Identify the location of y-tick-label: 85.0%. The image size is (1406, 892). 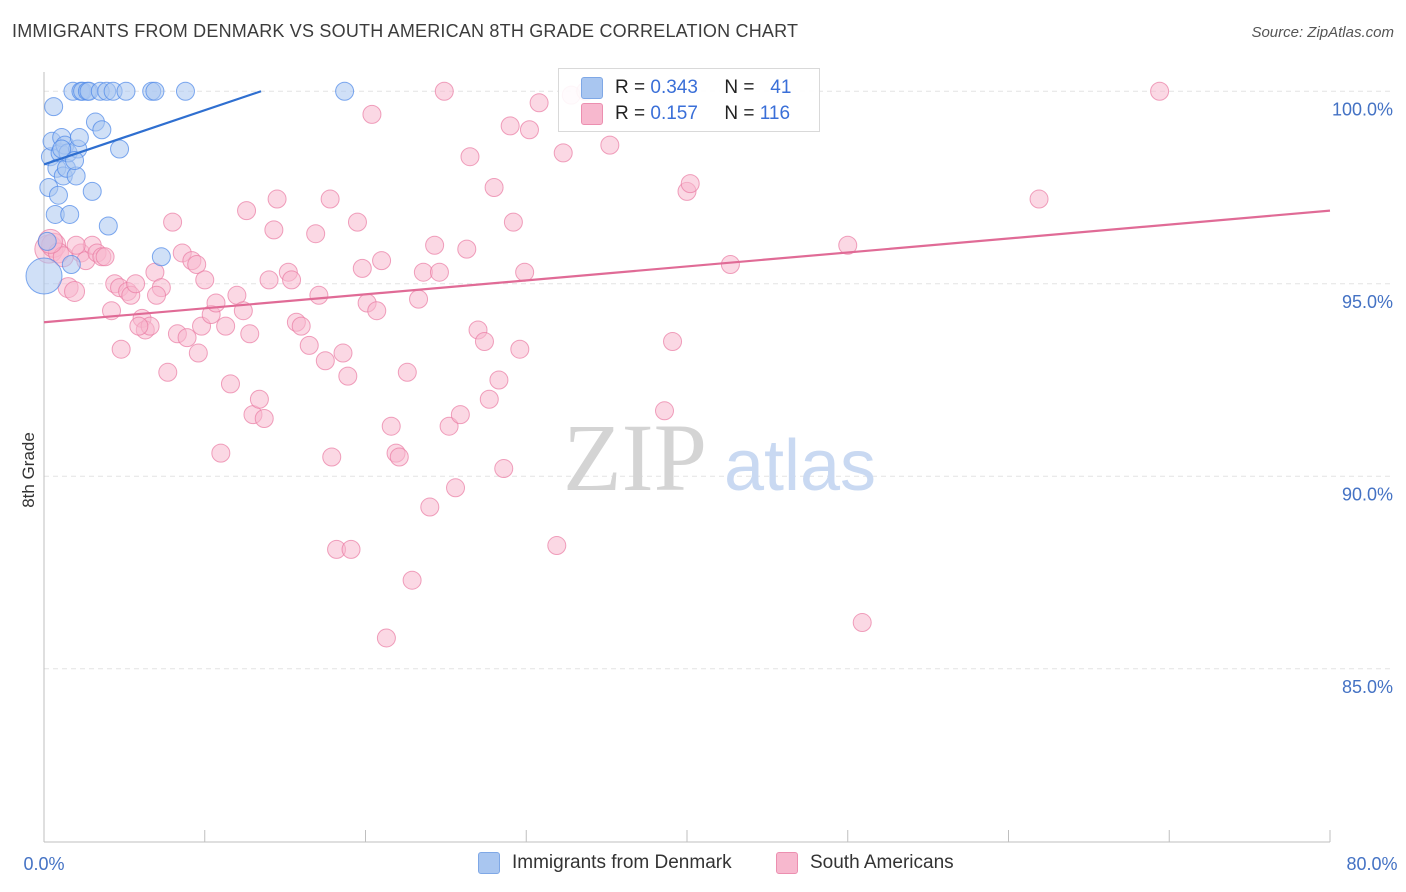
(1367, 687).